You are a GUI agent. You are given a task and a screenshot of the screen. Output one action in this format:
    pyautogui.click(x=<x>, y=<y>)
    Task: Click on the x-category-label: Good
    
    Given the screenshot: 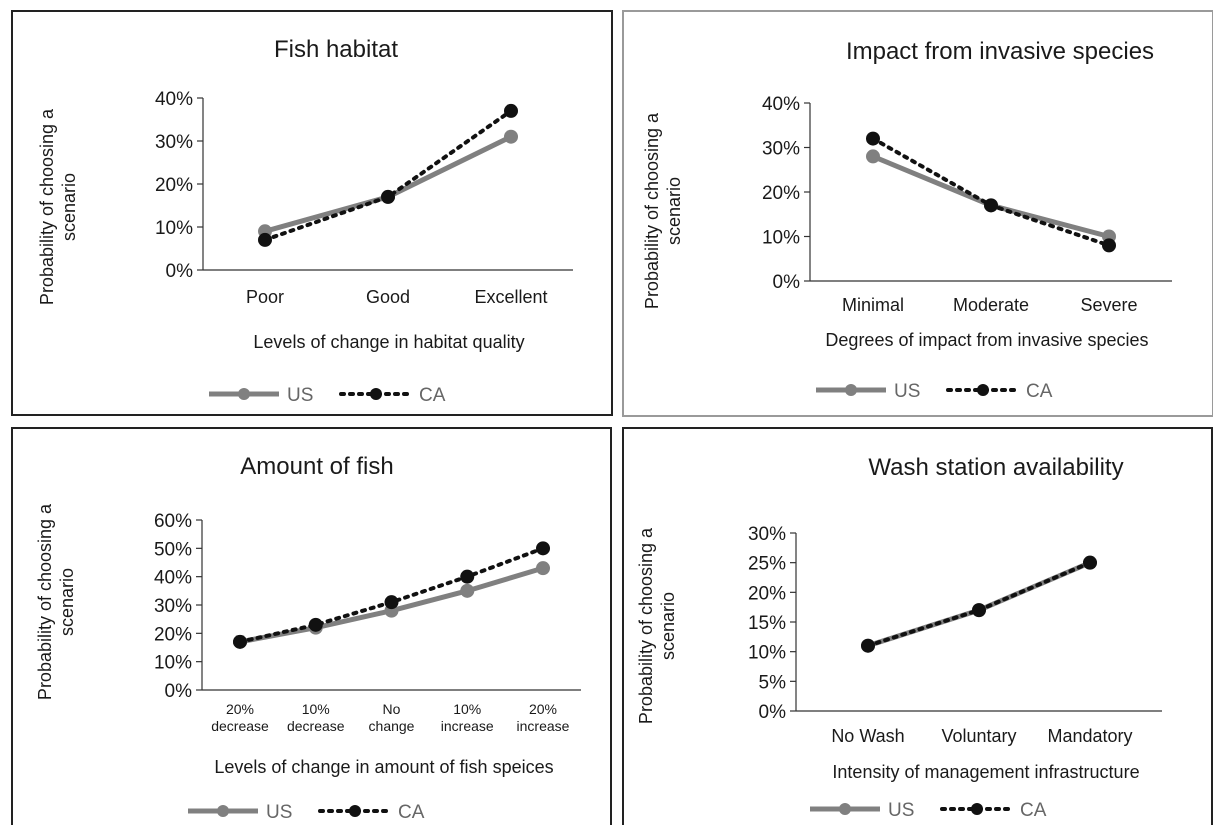 What is the action you would take?
    pyautogui.click(x=388, y=297)
    